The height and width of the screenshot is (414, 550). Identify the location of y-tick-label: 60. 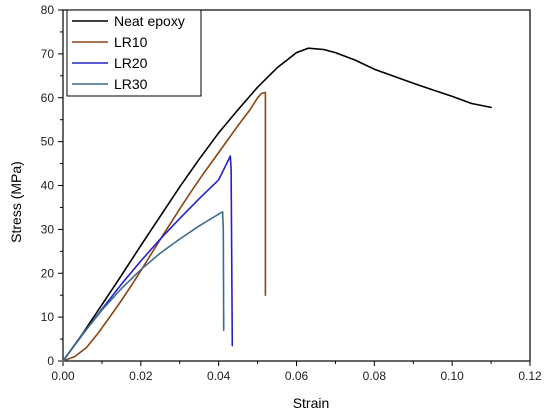
(48, 98).